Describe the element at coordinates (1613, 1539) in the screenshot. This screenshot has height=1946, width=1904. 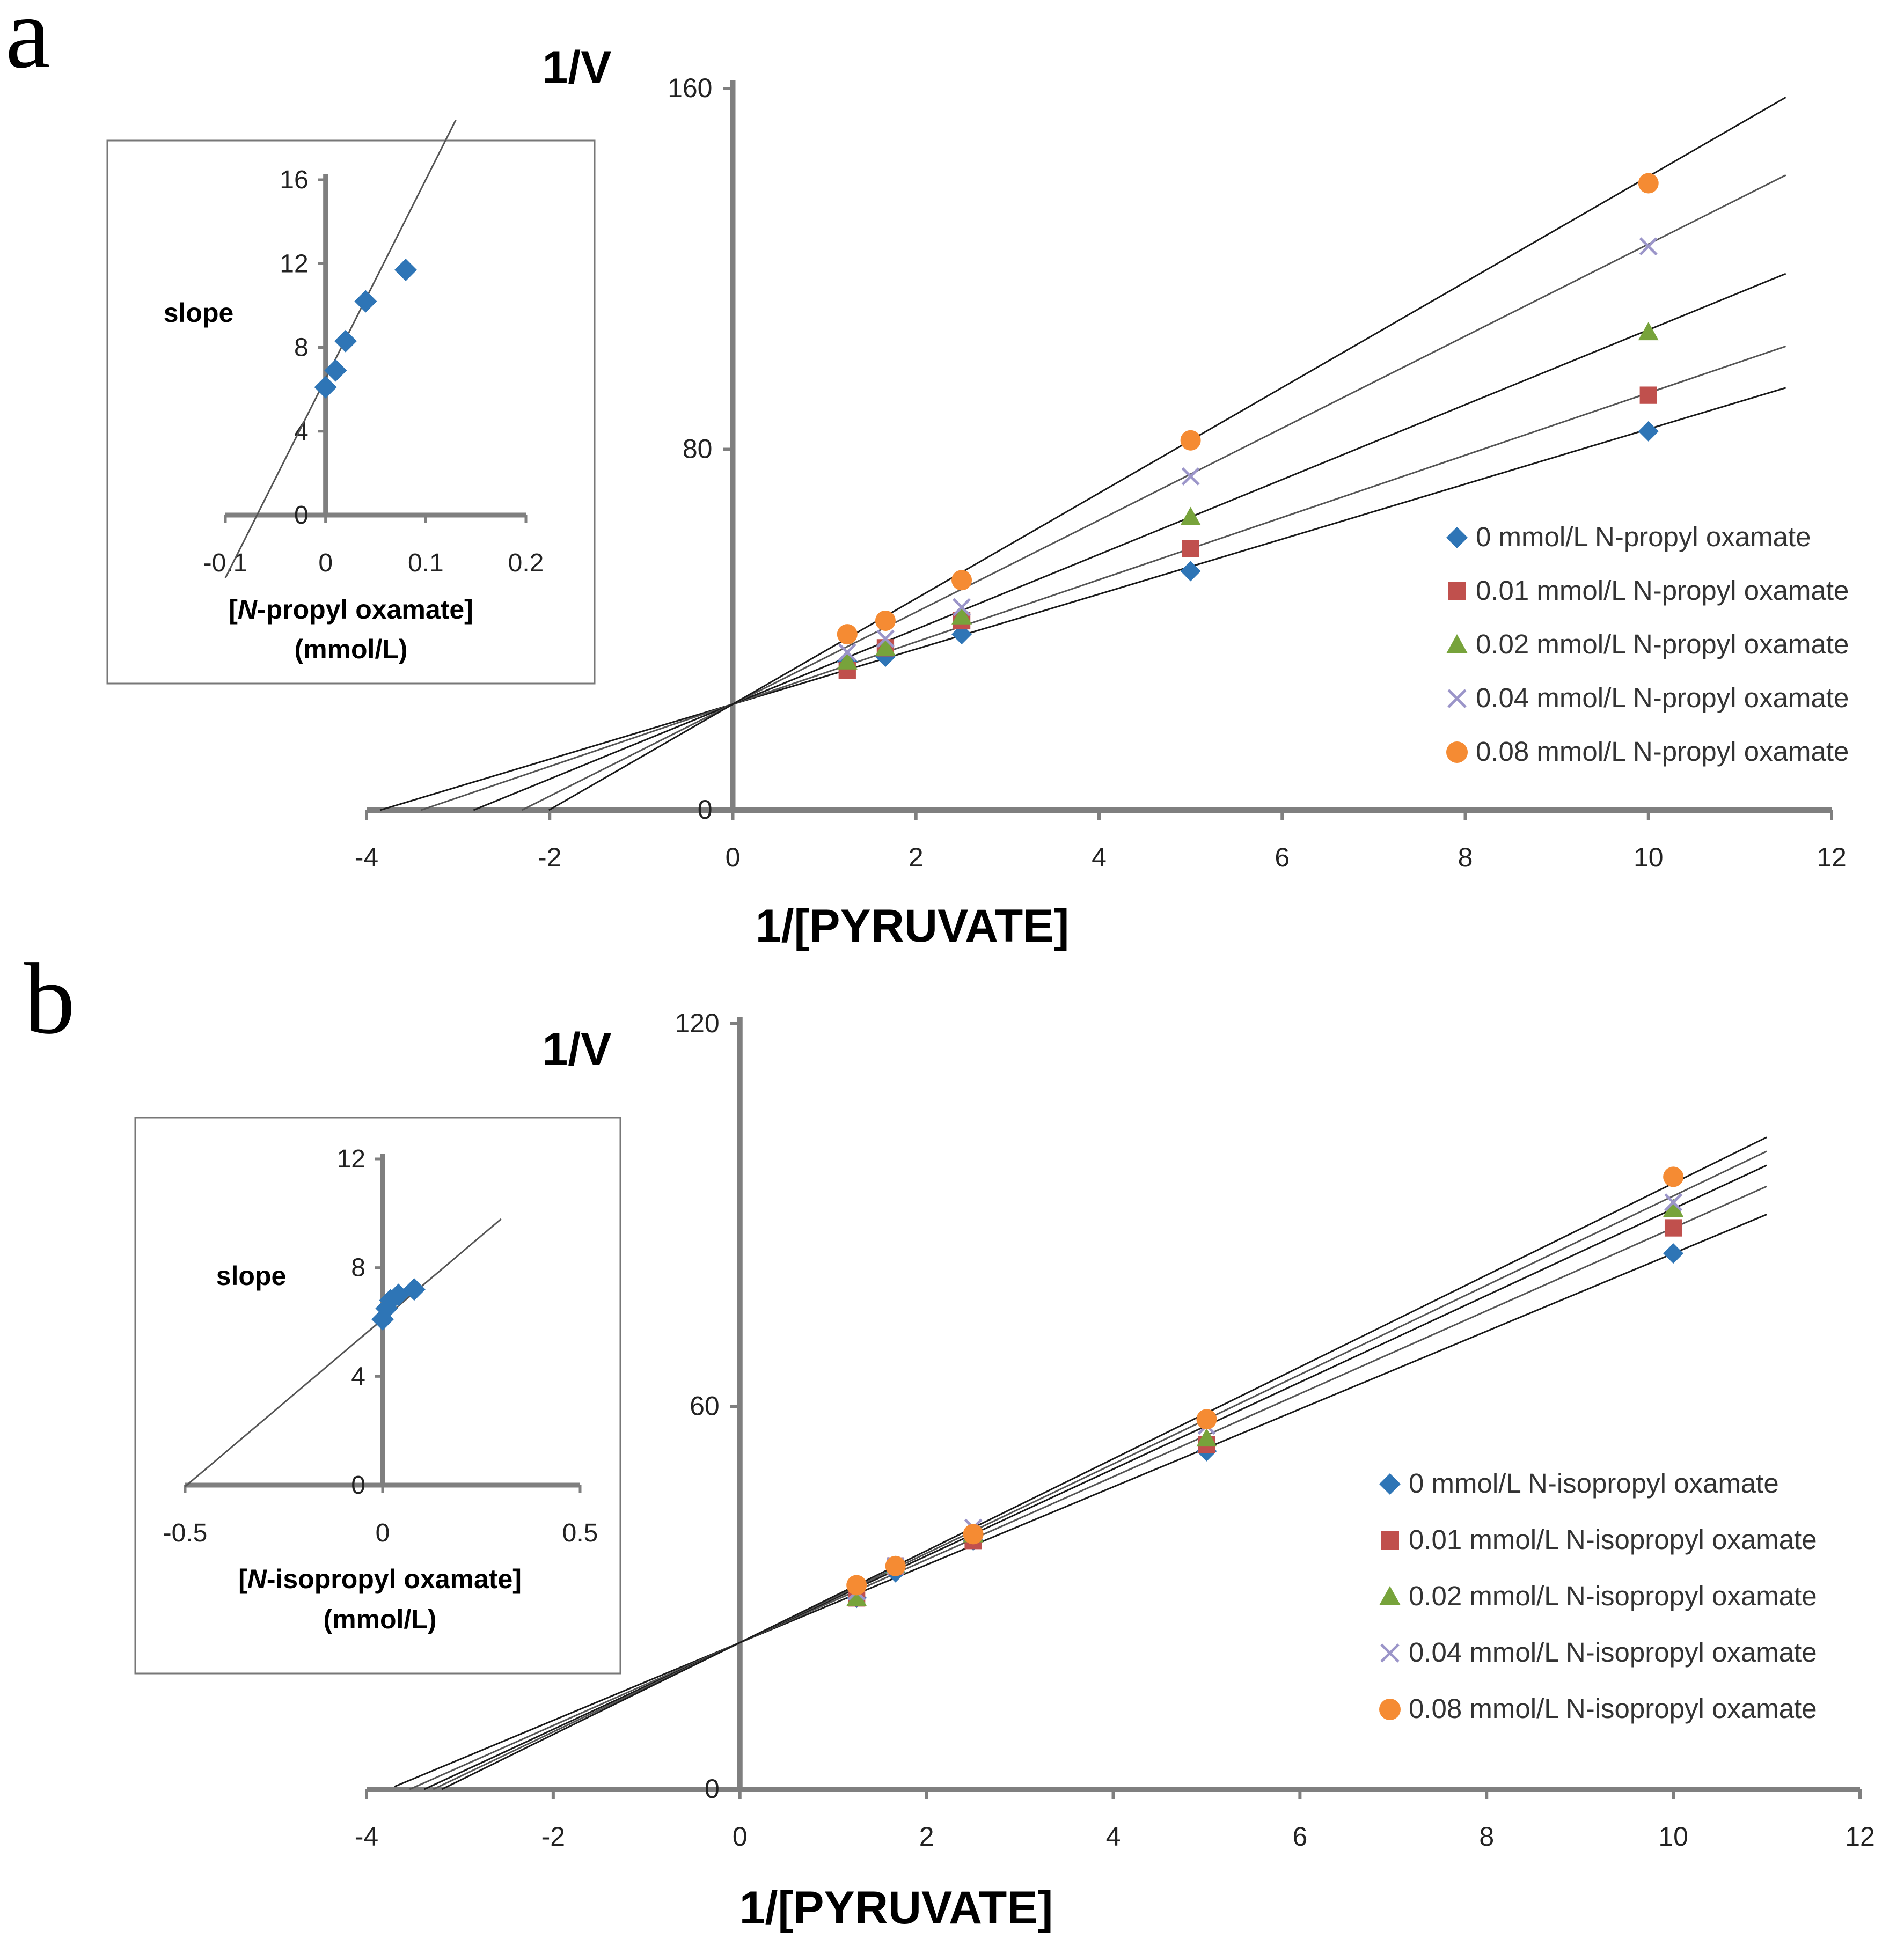
I see `legend-label: 0.01 mmol/L N-isopropyl oxamate` at that location.